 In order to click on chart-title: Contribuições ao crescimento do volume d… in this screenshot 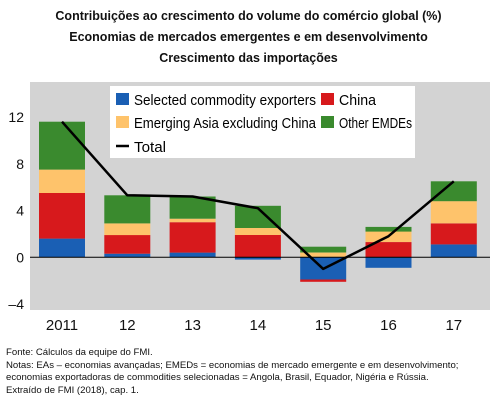, I will do `click(248, 16)`.